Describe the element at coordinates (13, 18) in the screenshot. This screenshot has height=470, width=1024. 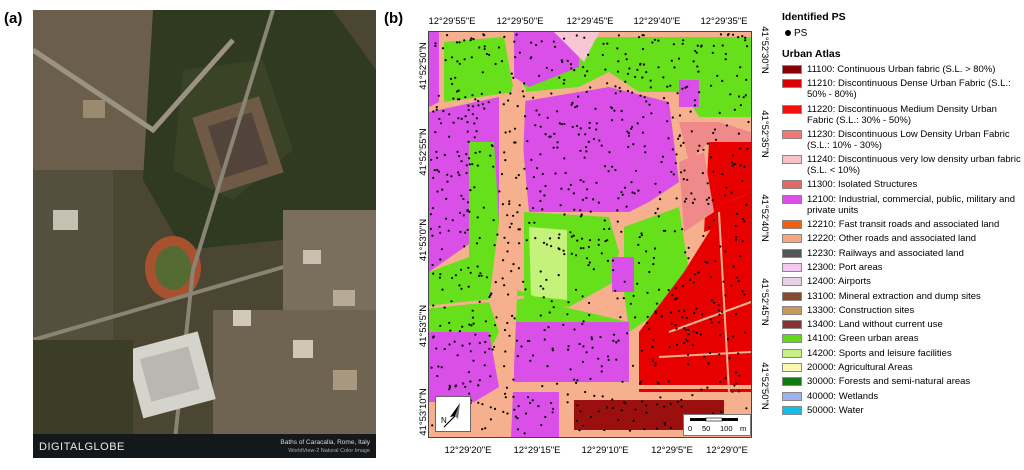
I see `panel-a-label: (a)` at that location.